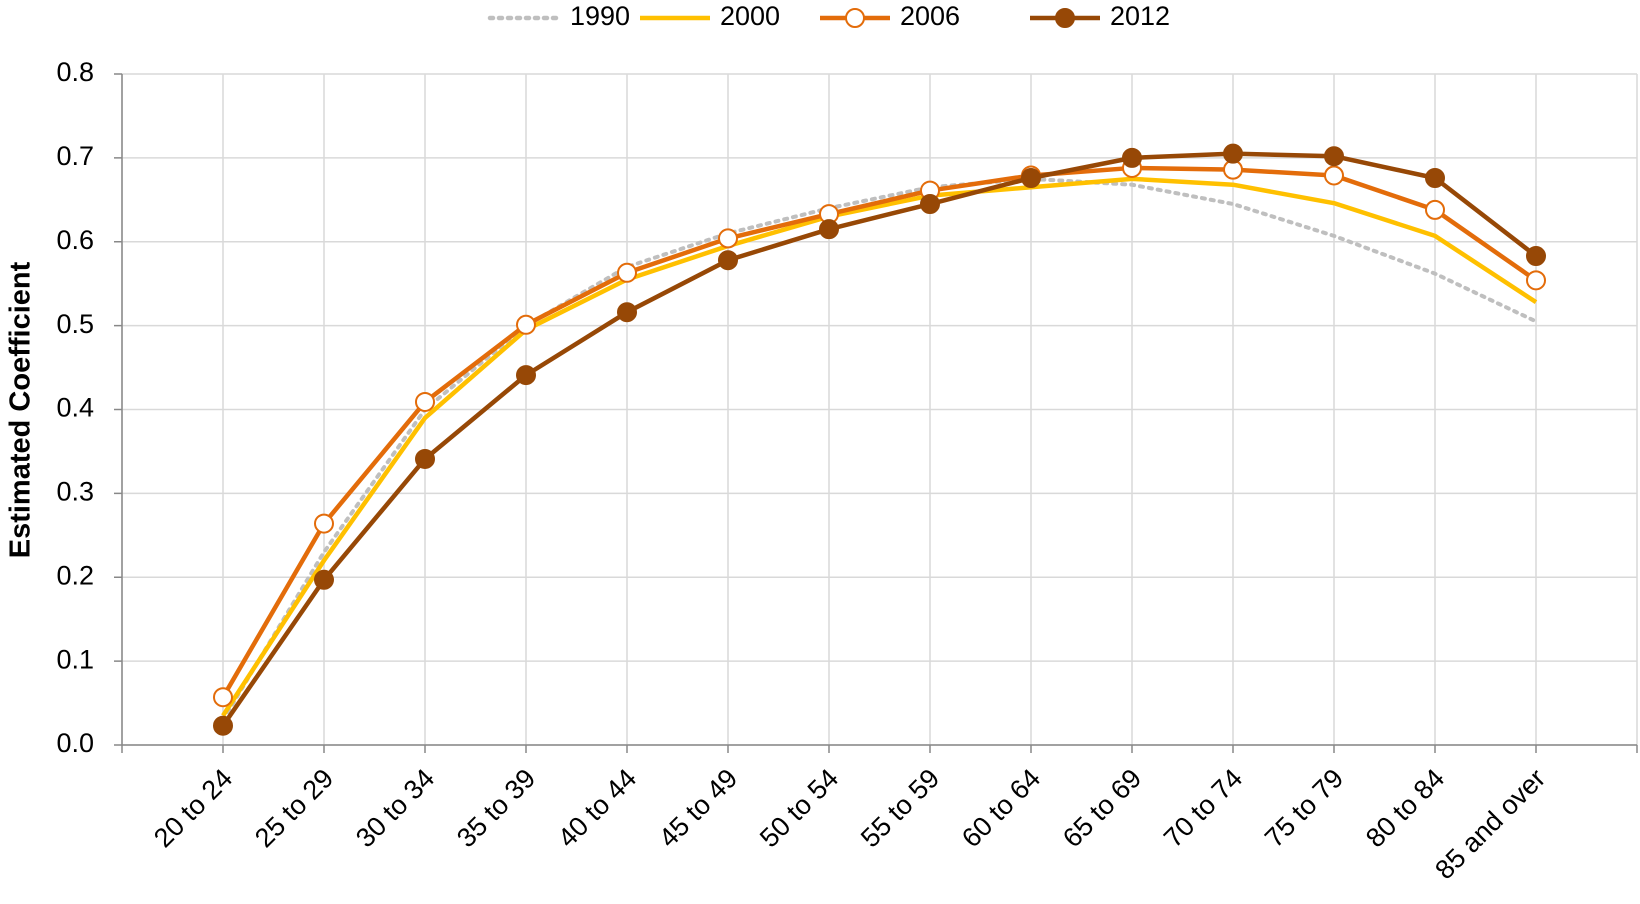  I want to click on x-tick-label: 75 to 79, so click(1304, 808).